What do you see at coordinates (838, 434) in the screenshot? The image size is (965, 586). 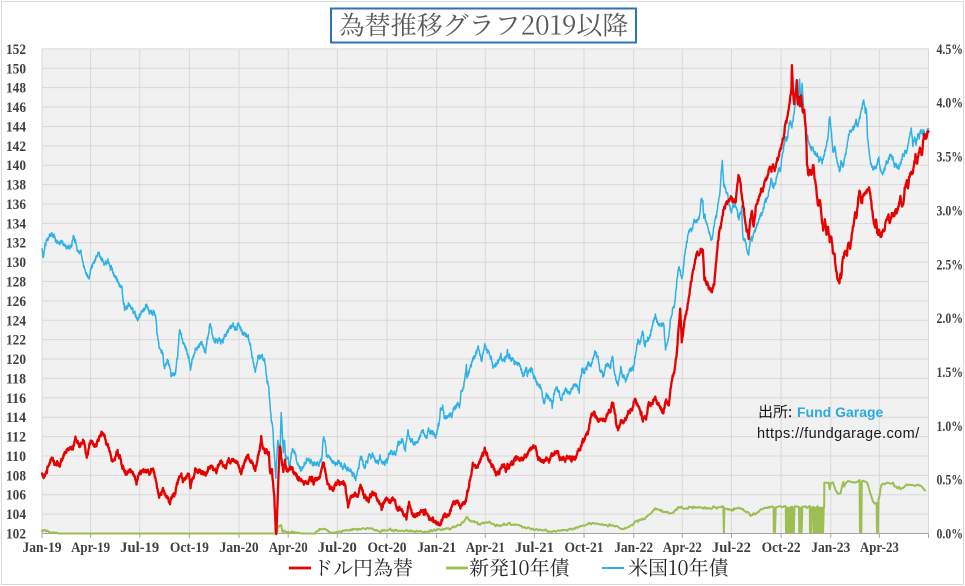 I see `svg-text: https://fundgarage.com/` at bounding box center [838, 434].